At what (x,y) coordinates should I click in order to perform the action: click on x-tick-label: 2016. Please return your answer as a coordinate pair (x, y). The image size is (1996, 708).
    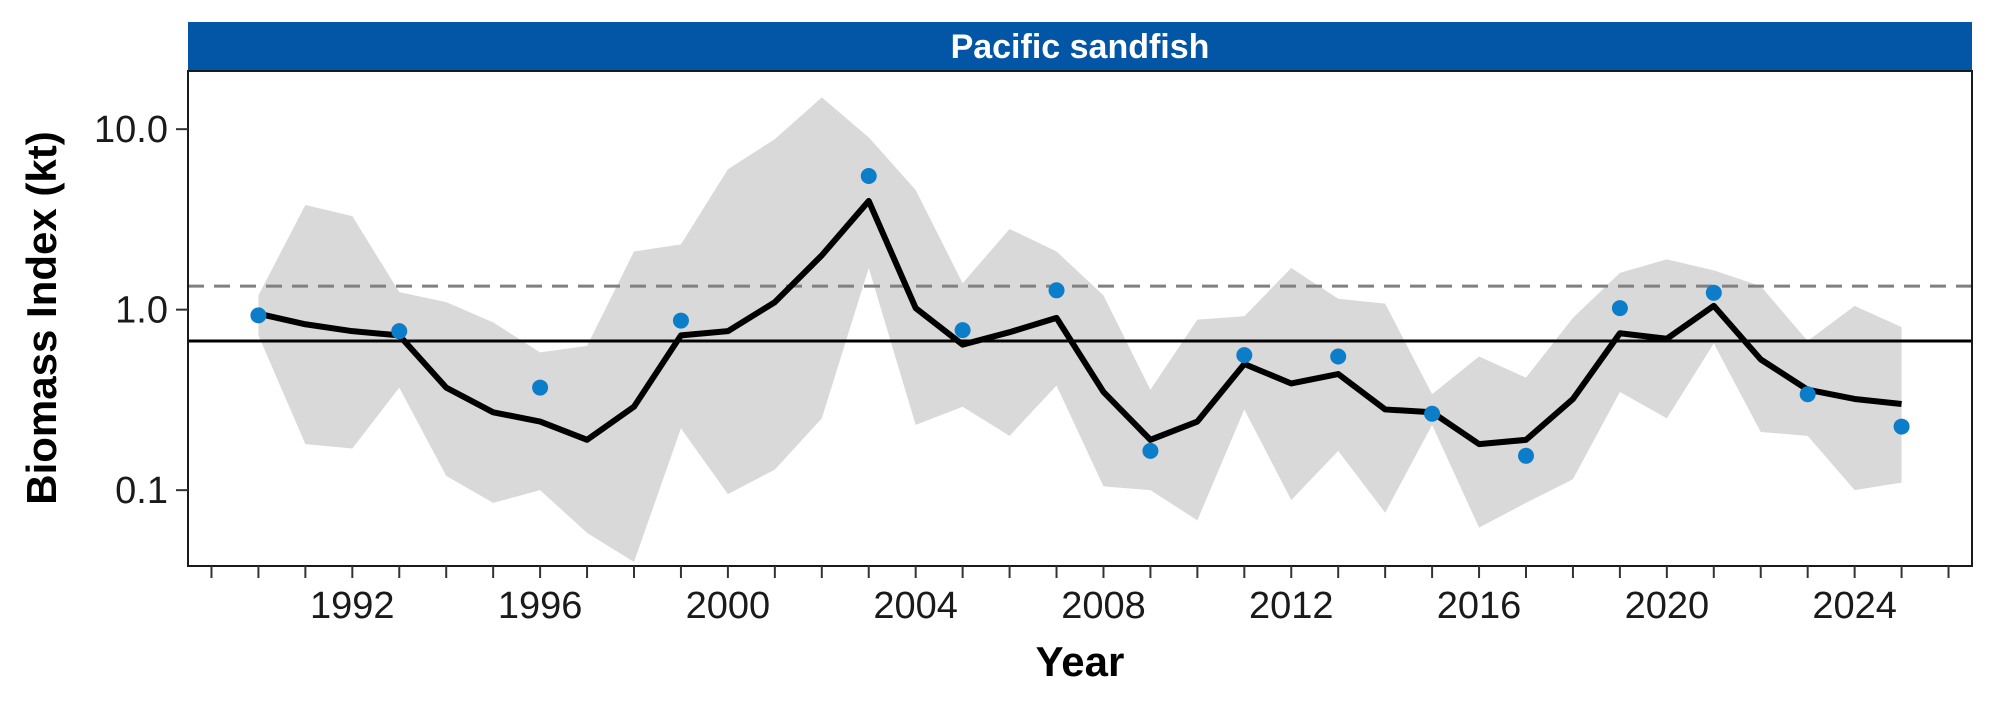
    Looking at the image, I should click on (1479, 606).